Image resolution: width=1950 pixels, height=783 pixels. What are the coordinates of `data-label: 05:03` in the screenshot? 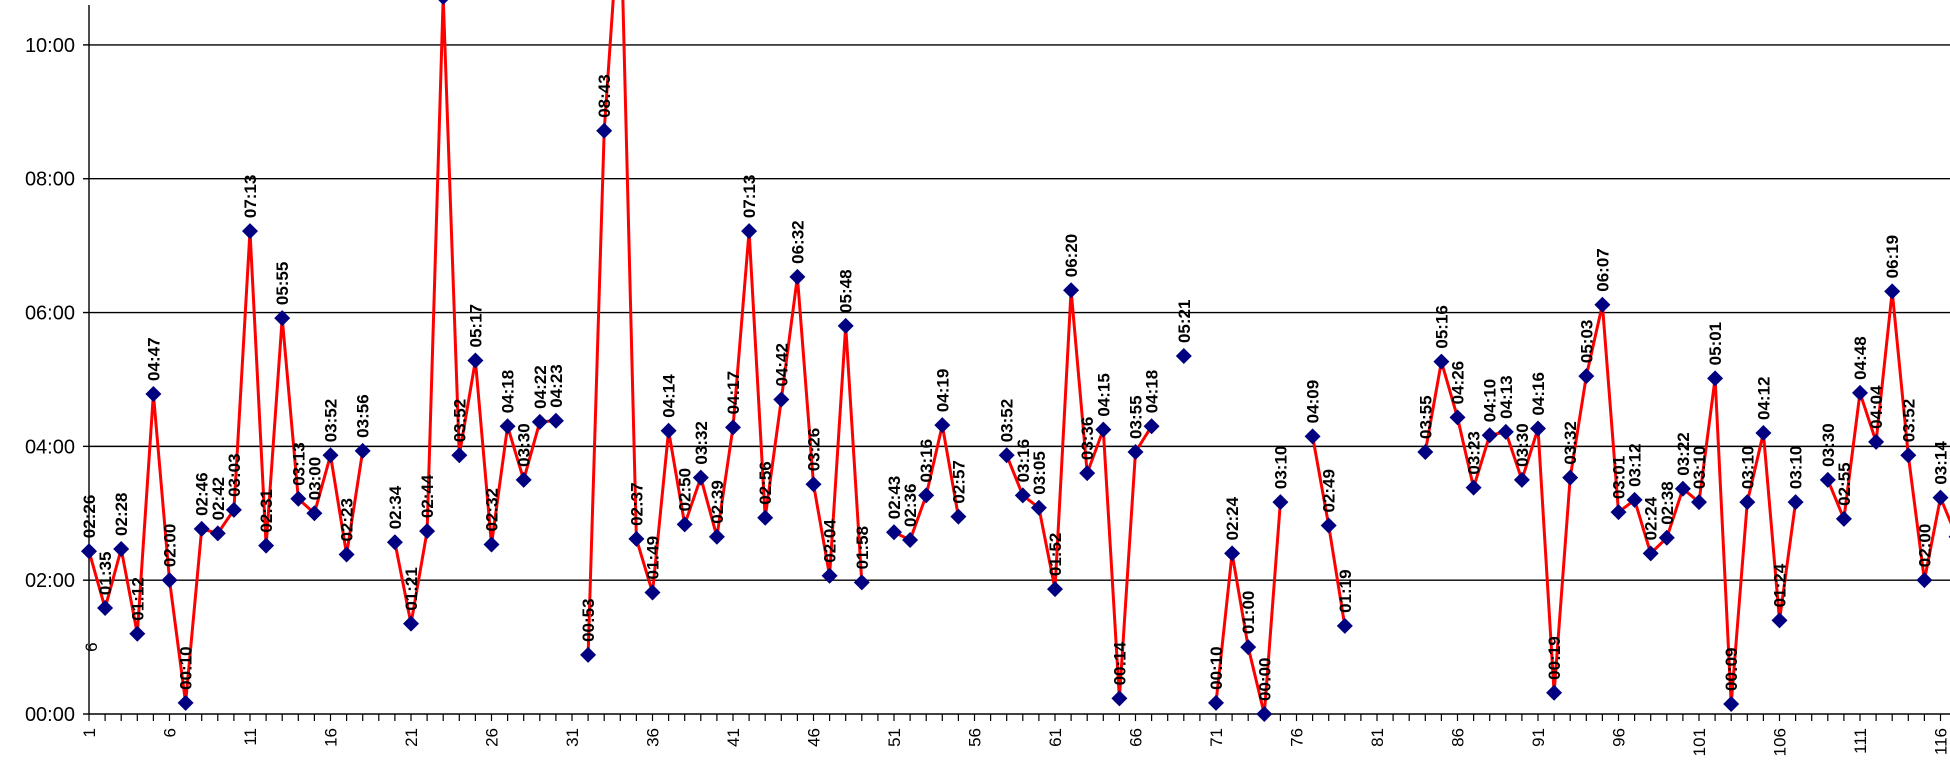 It's located at (1586, 341).